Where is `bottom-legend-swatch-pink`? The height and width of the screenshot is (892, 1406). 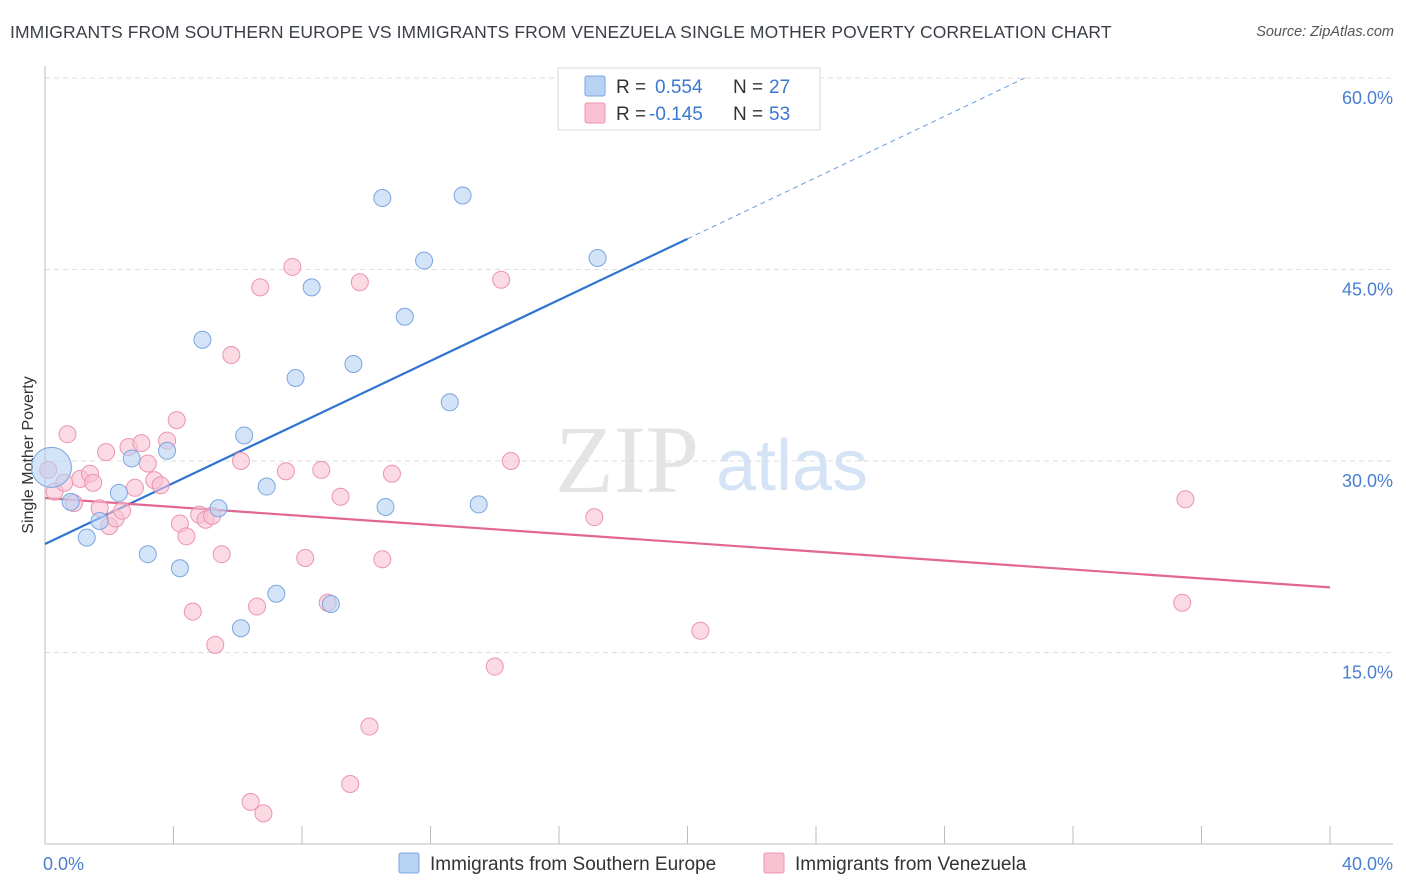 bottom-legend-swatch-pink is located at coordinates (774, 863).